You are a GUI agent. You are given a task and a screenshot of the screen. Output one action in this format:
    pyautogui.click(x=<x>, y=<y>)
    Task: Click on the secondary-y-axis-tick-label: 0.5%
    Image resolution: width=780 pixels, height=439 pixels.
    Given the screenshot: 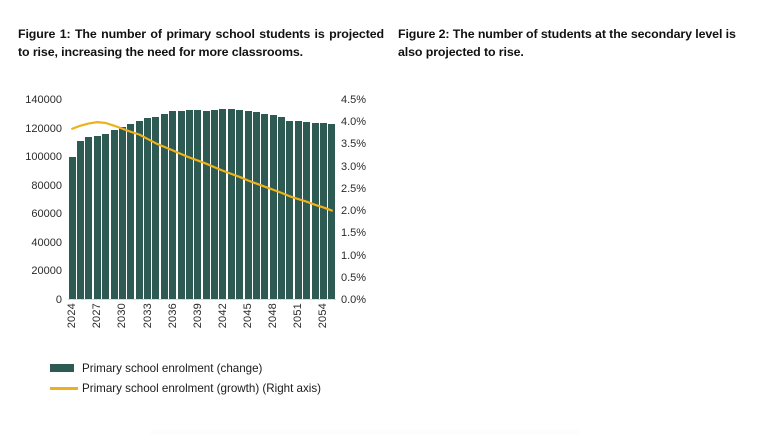 What is the action you would take?
    pyautogui.click(x=354, y=277)
    